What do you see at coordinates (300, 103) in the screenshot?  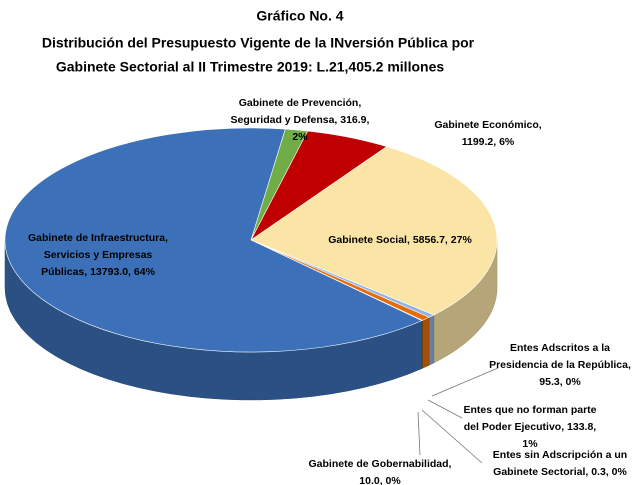 I see `data-label: Gabinete de Prevención,` at bounding box center [300, 103].